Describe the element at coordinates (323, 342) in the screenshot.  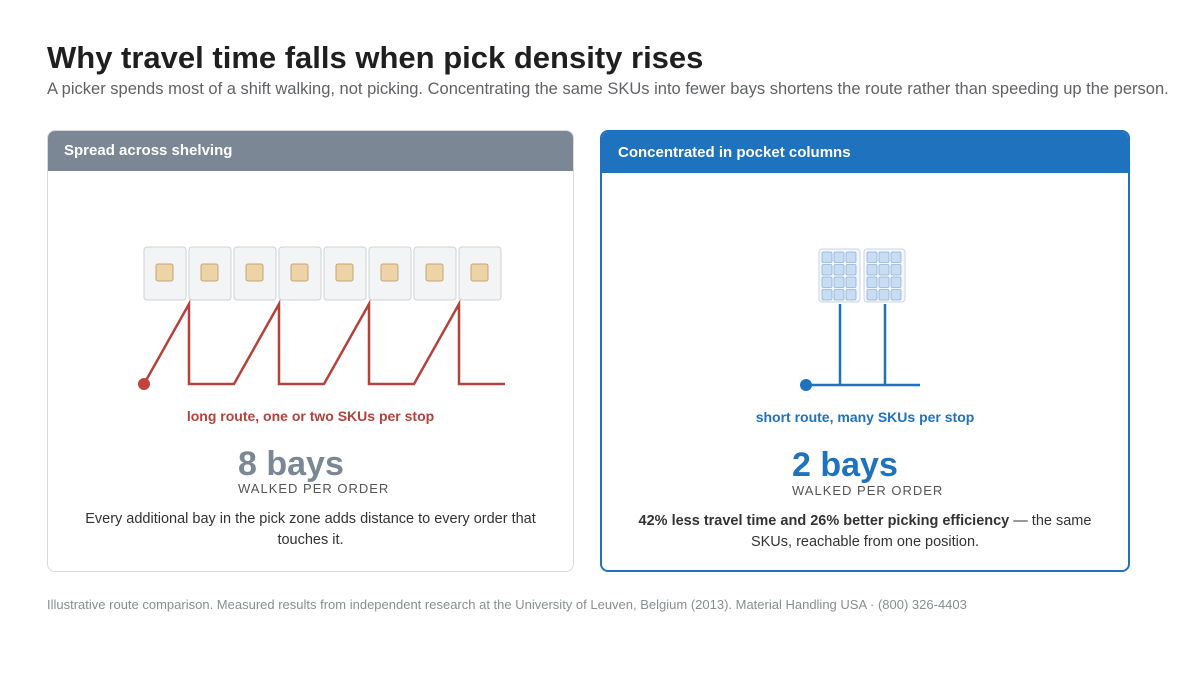
I see `long-route-path` at that location.